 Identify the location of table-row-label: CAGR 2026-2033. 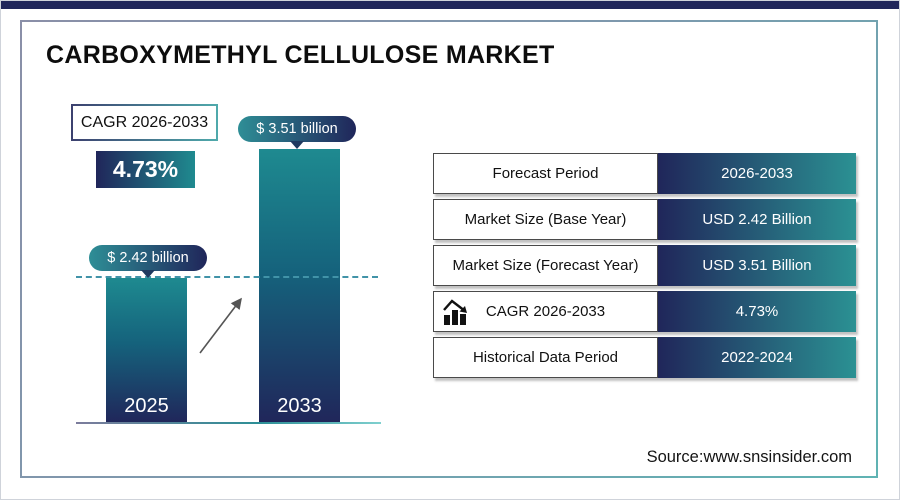
(545, 311).